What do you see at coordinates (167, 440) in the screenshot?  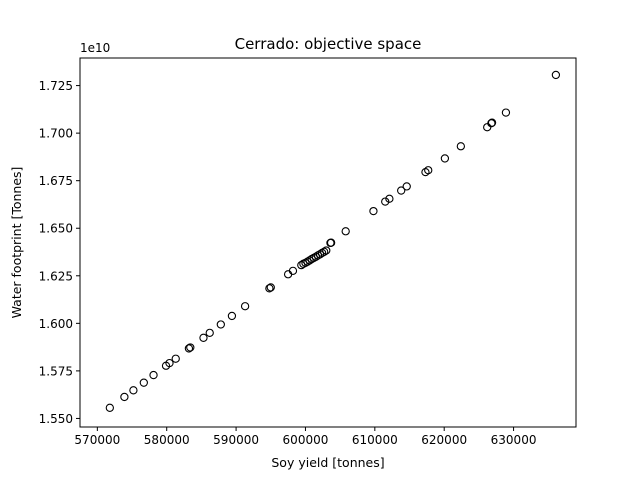 I see `x-tick-label: 580000` at bounding box center [167, 440].